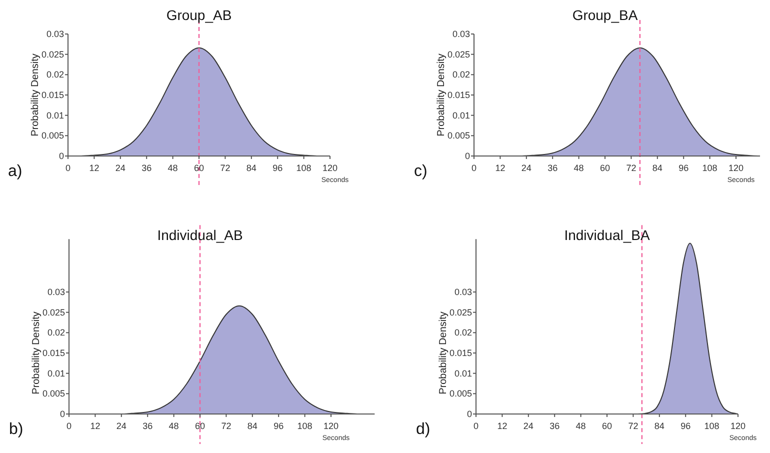  Describe the element at coordinates (199, 15) in the screenshot. I see `chart-title: Group_AB` at that location.